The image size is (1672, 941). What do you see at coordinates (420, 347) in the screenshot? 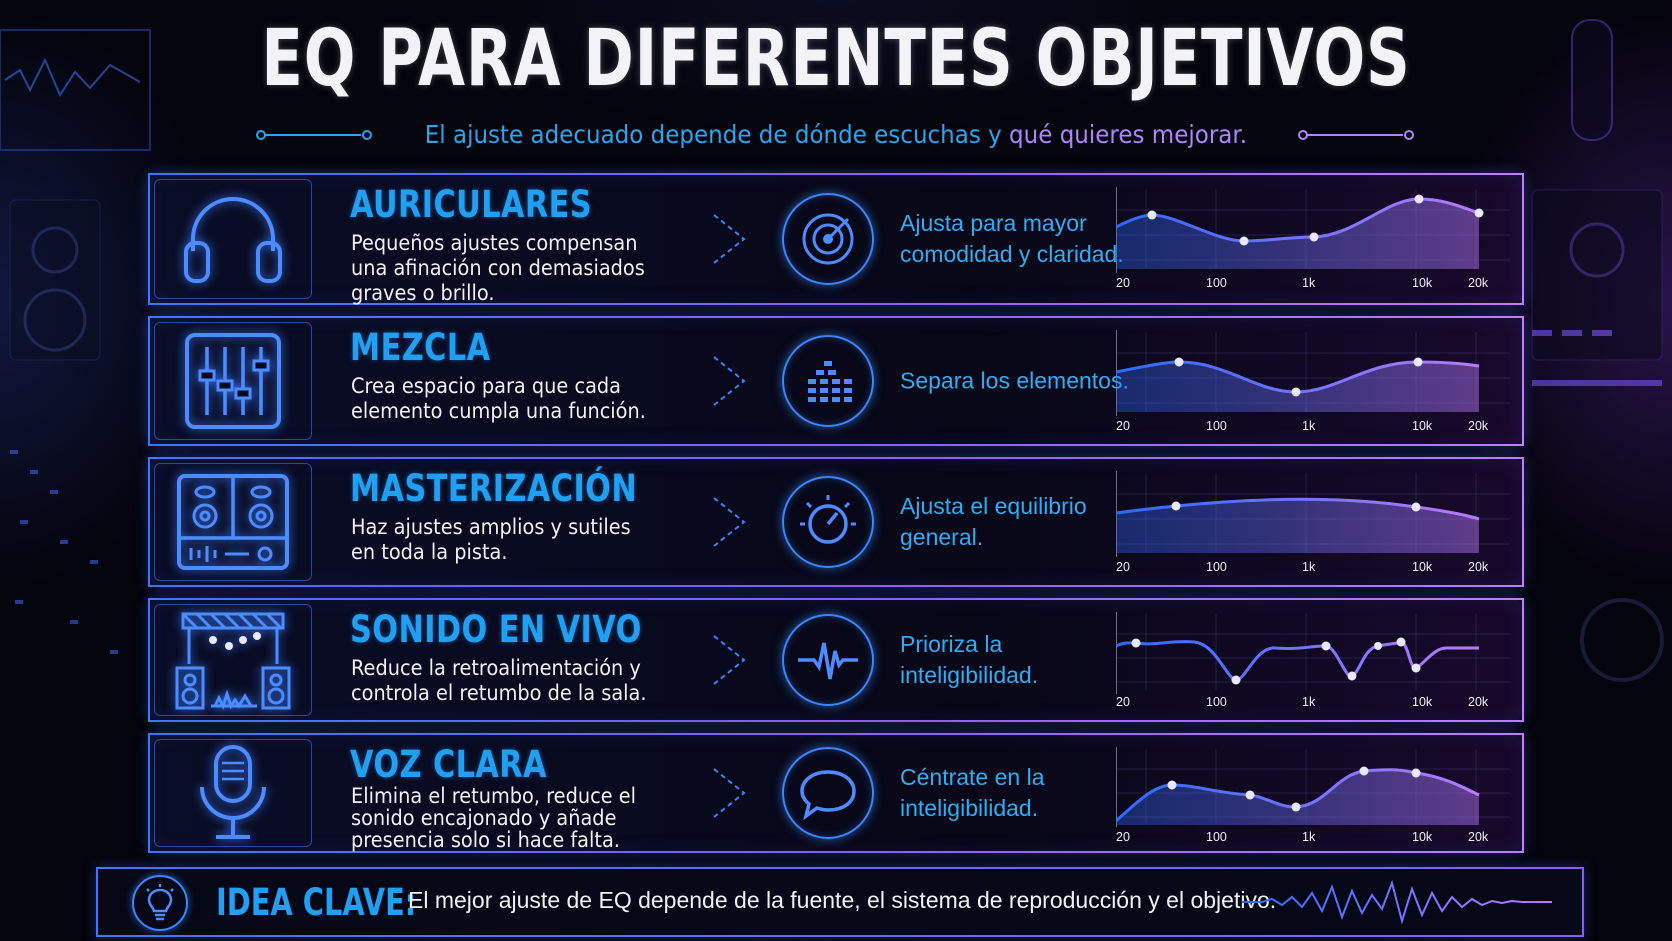
I see `category-title: MEZCLA` at bounding box center [420, 347].